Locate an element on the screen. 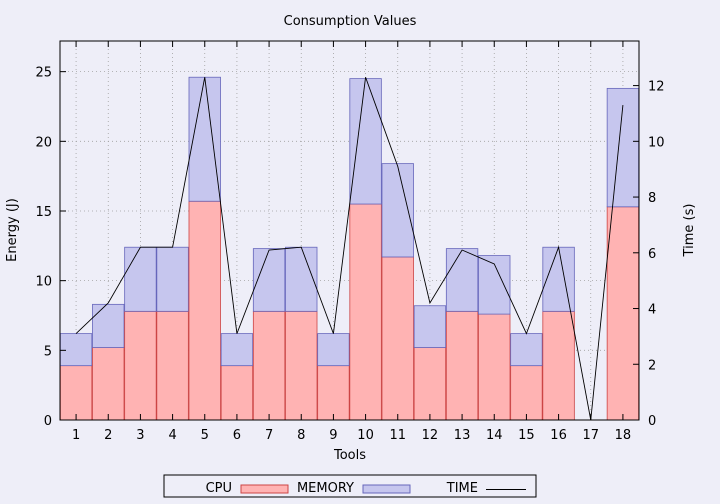 The width and height of the screenshot is (720, 504). x-tick-label: 9 is located at coordinates (333, 435).